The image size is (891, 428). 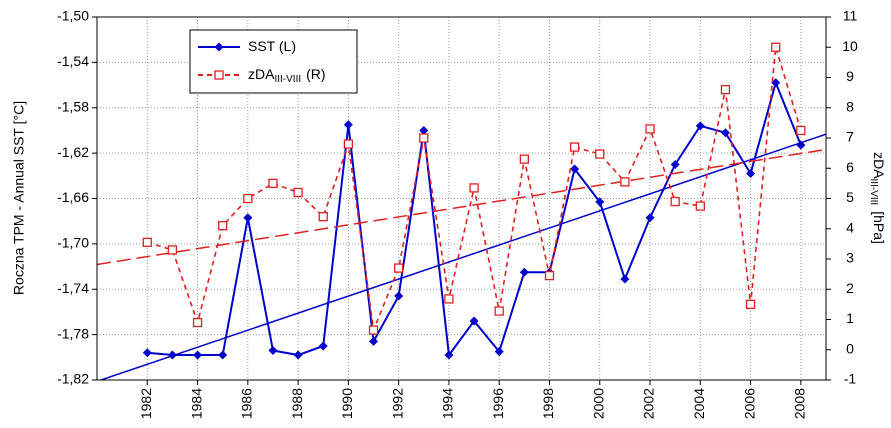 I want to click on y2-tick-label: -1, so click(x=850, y=379).